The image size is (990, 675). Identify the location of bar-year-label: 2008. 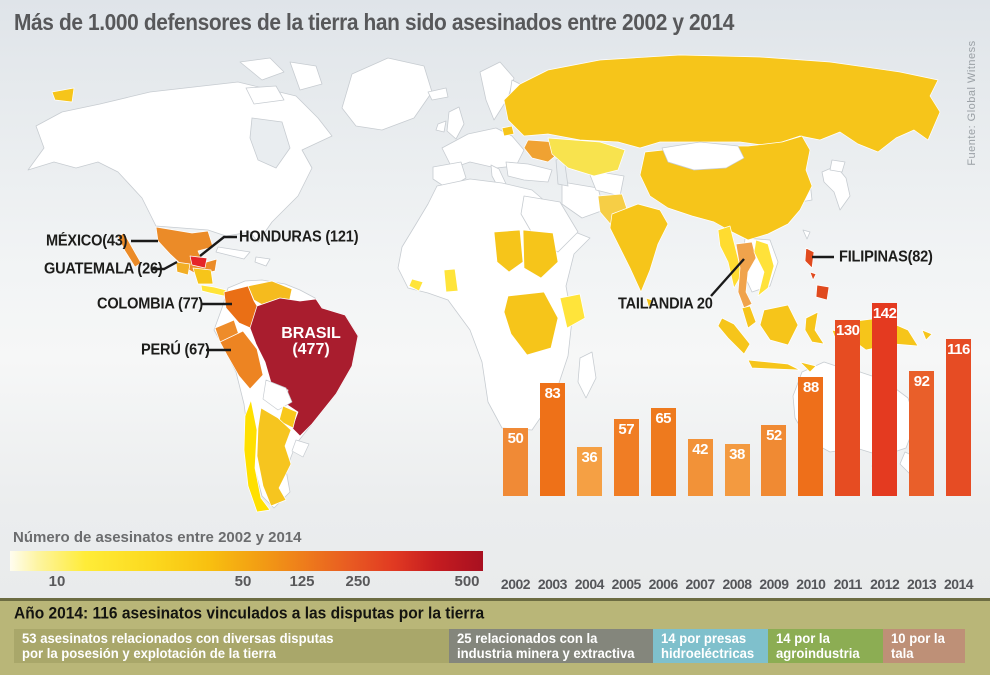
(737, 584).